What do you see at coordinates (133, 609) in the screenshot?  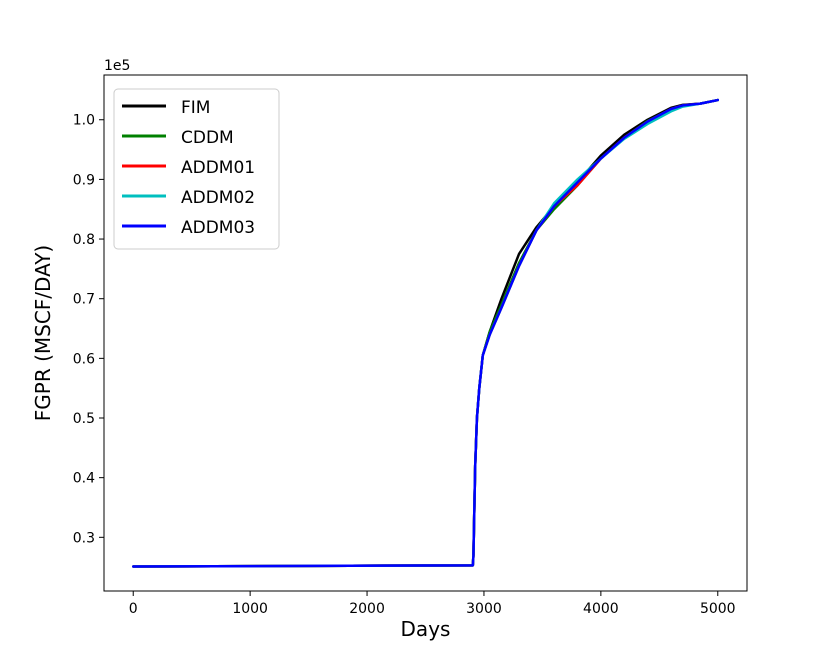 I see `x-tick-label: 0` at bounding box center [133, 609].